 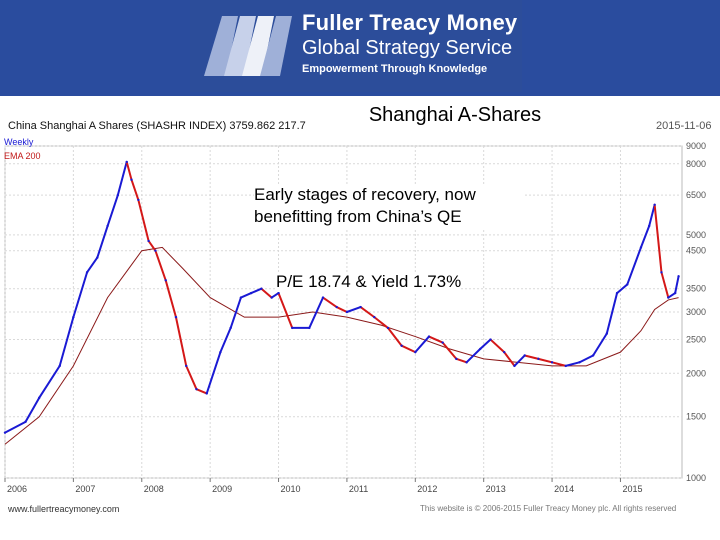 I want to click on brand-name: Fuller Treacy Money, so click(x=410, y=22).